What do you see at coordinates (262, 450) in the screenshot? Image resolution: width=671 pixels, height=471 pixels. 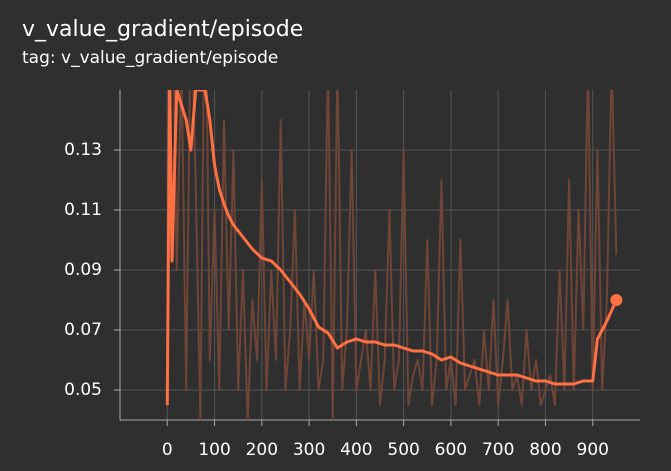 I see `x-tick-label: 200` at bounding box center [262, 450].